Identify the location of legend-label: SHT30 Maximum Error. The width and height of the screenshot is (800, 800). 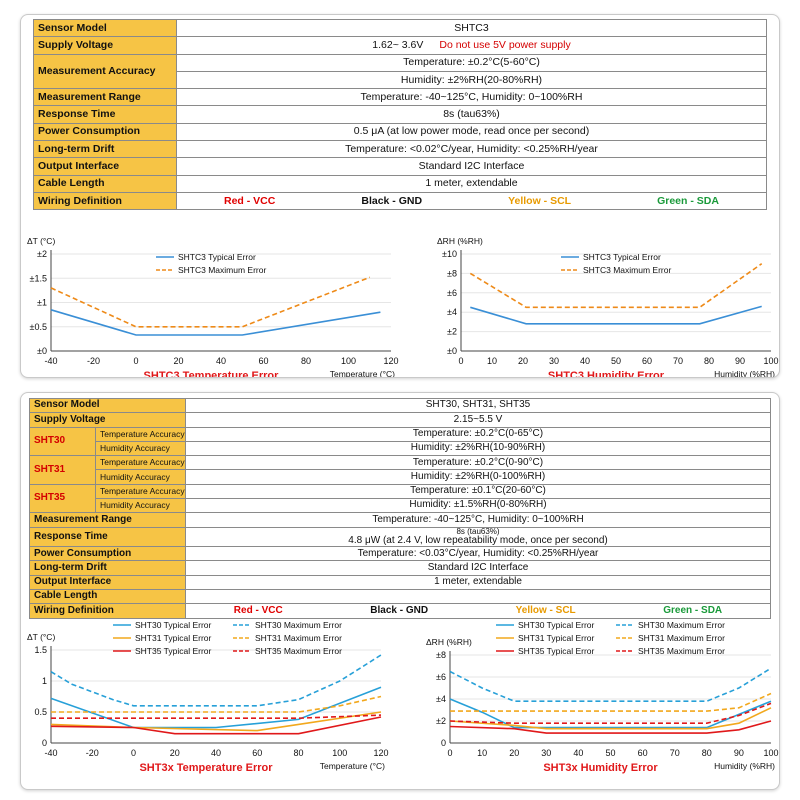
(298, 625).